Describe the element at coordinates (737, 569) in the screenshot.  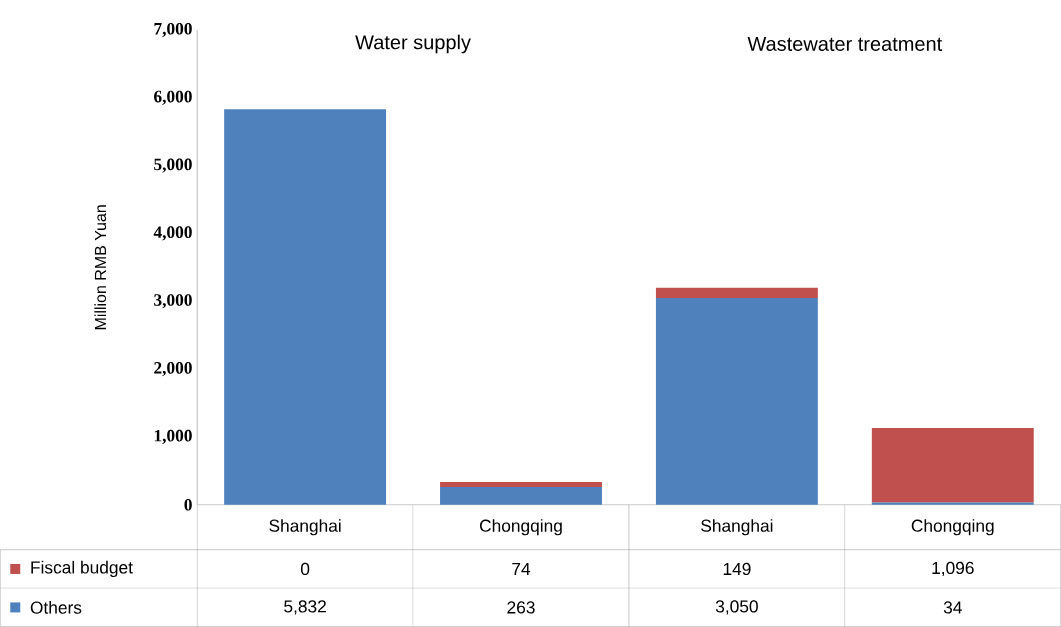
I see `data-label: 149` at that location.